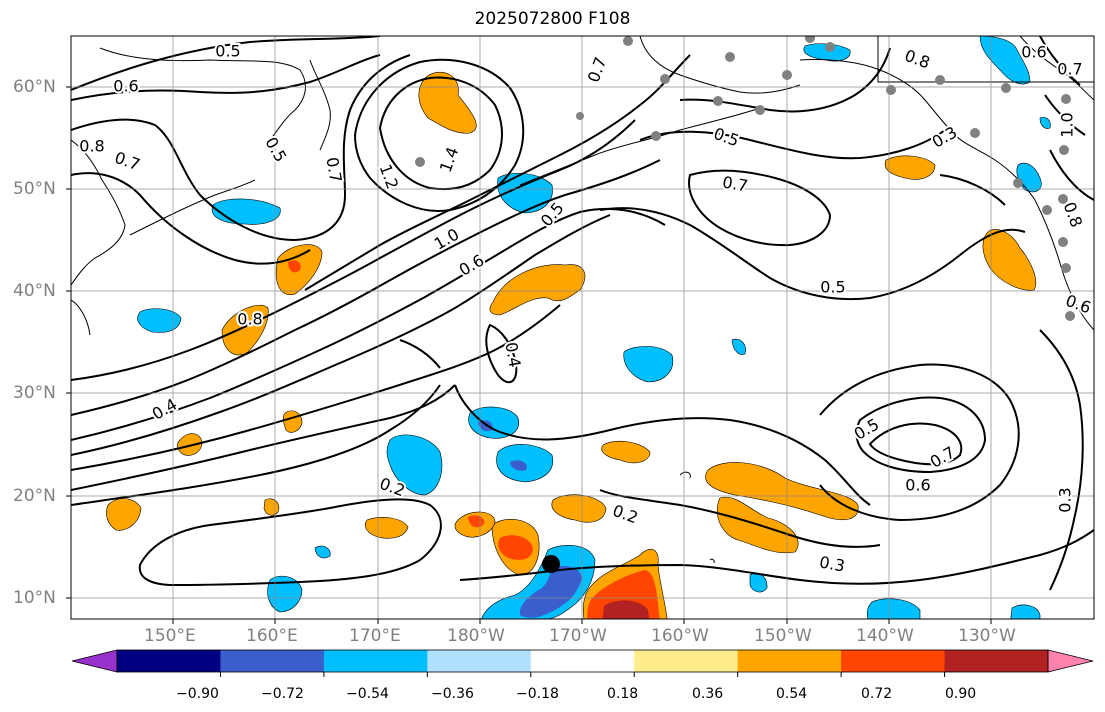 This screenshot has width=1105, height=712. What do you see at coordinates (34, 189) in the screenshot?
I see `lat-label-50n: 50°N` at bounding box center [34, 189].